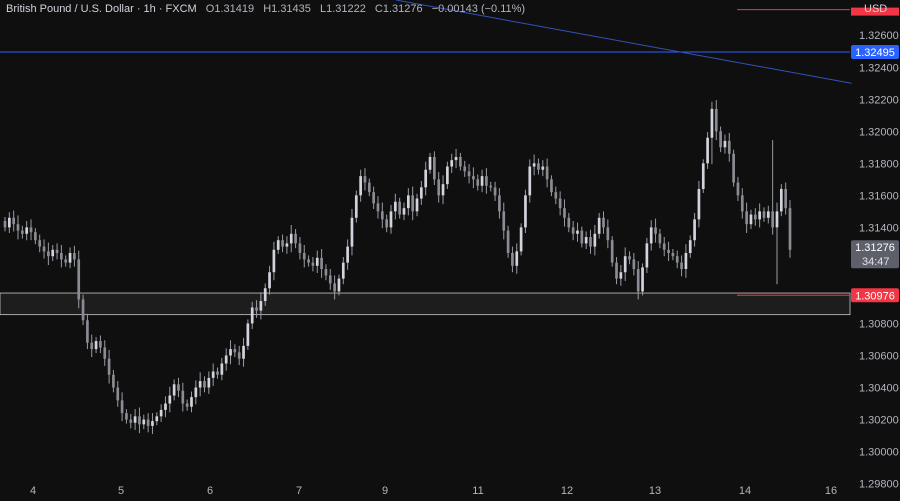 The image size is (900, 501). Describe the element at coordinates (567, 491) in the screenshot. I see `time-tick-label: 12` at that location.